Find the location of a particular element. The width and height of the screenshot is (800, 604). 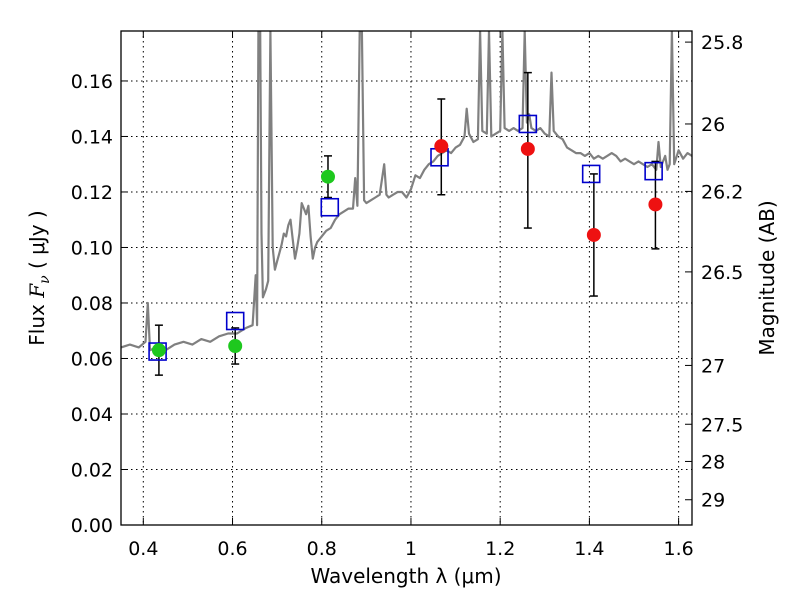

x-tick-label: 0.4 is located at coordinates (143, 549).